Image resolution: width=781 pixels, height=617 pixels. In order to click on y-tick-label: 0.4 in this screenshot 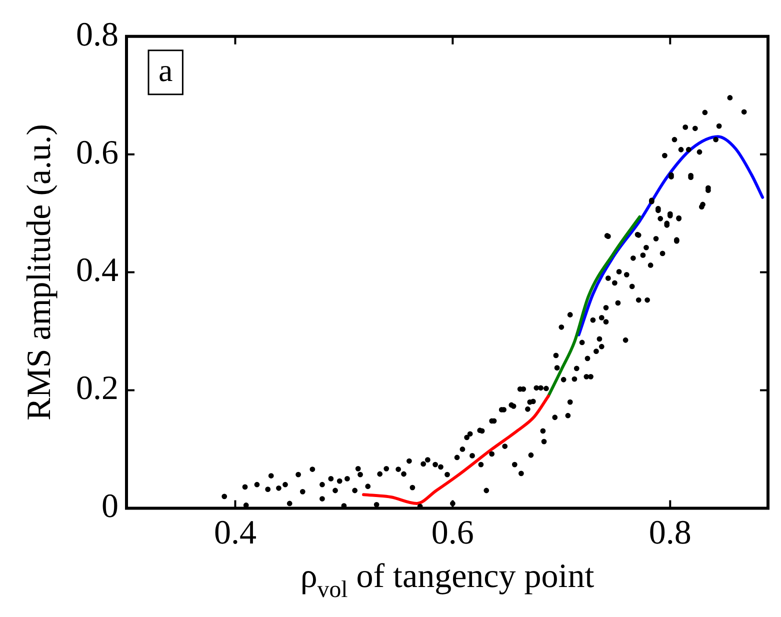, I will do `click(97, 271)`.